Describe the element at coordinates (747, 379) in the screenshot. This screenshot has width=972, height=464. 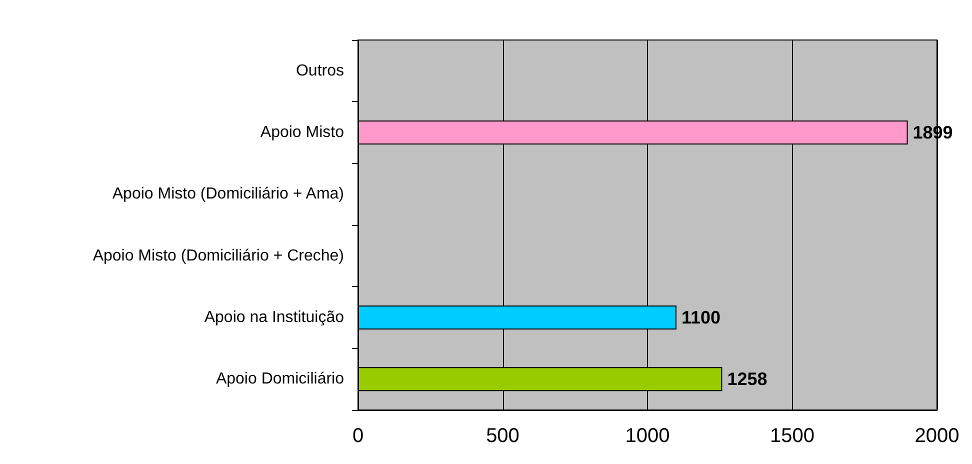
I see `data-label: 1258` at that location.